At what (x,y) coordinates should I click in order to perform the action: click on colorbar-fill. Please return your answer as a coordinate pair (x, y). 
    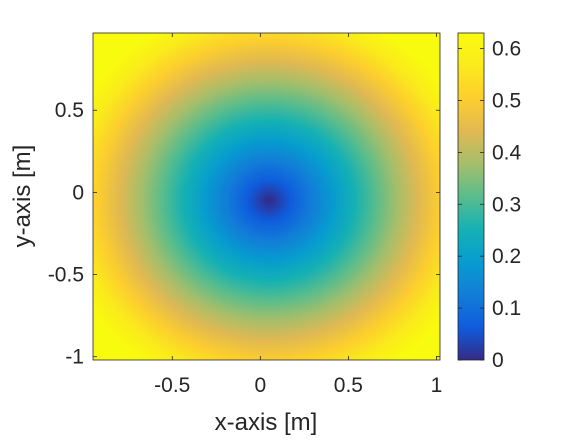
    Looking at the image, I should click on (471, 196).